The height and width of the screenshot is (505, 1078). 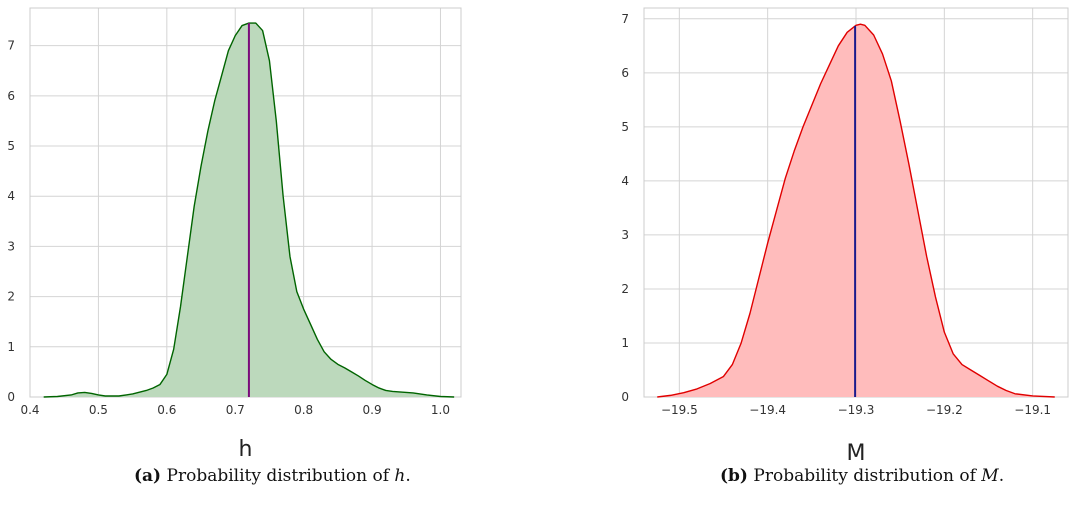 I want to click on caption-b-label: (b), so click(x=734, y=476).